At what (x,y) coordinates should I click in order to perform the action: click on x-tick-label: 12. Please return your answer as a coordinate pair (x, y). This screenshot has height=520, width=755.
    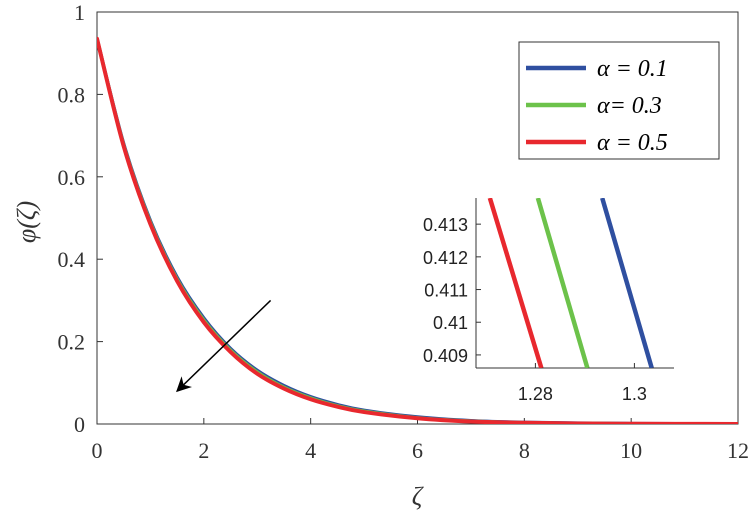
    Looking at the image, I should click on (738, 450).